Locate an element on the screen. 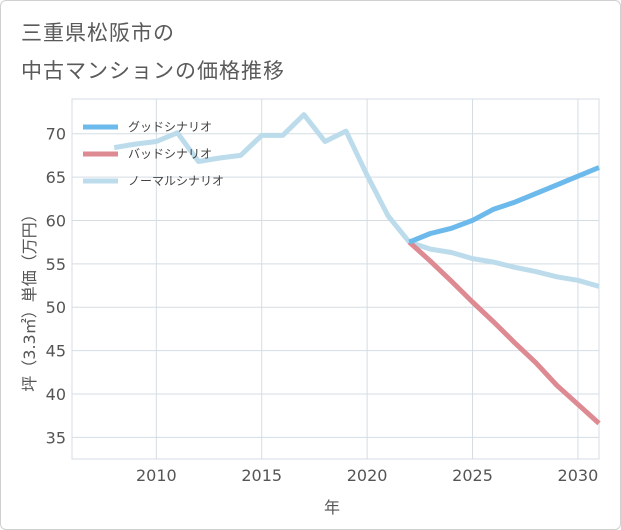 Image resolution: width=621 pixels, height=530 pixels. y-tick-label: 50 is located at coordinates (56, 307).